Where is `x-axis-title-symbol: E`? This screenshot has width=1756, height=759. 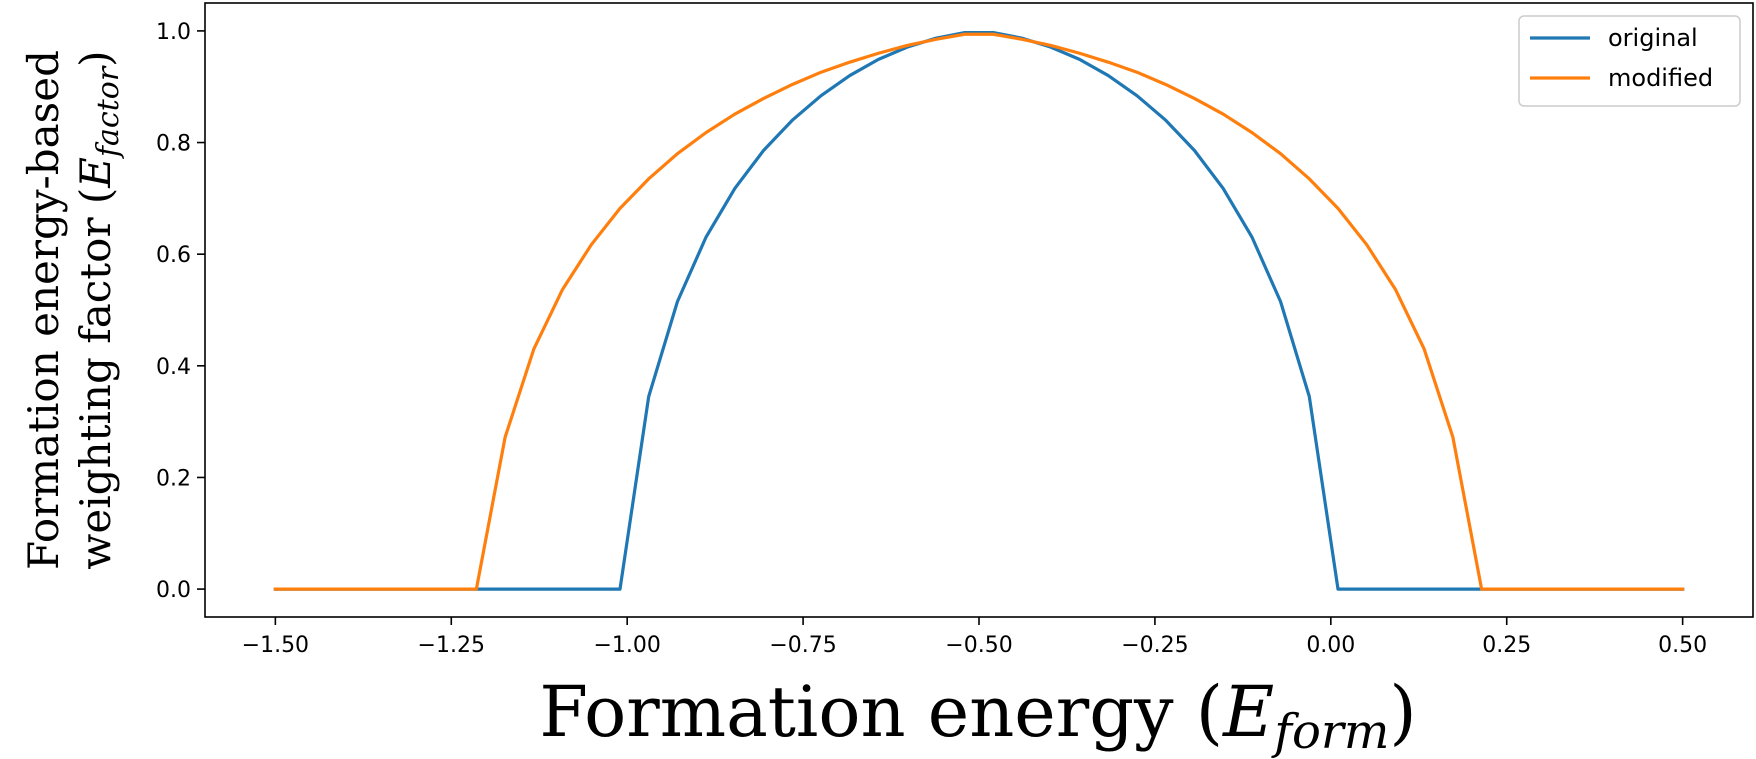 x-axis-title-symbol: E is located at coordinates (1247, 712).